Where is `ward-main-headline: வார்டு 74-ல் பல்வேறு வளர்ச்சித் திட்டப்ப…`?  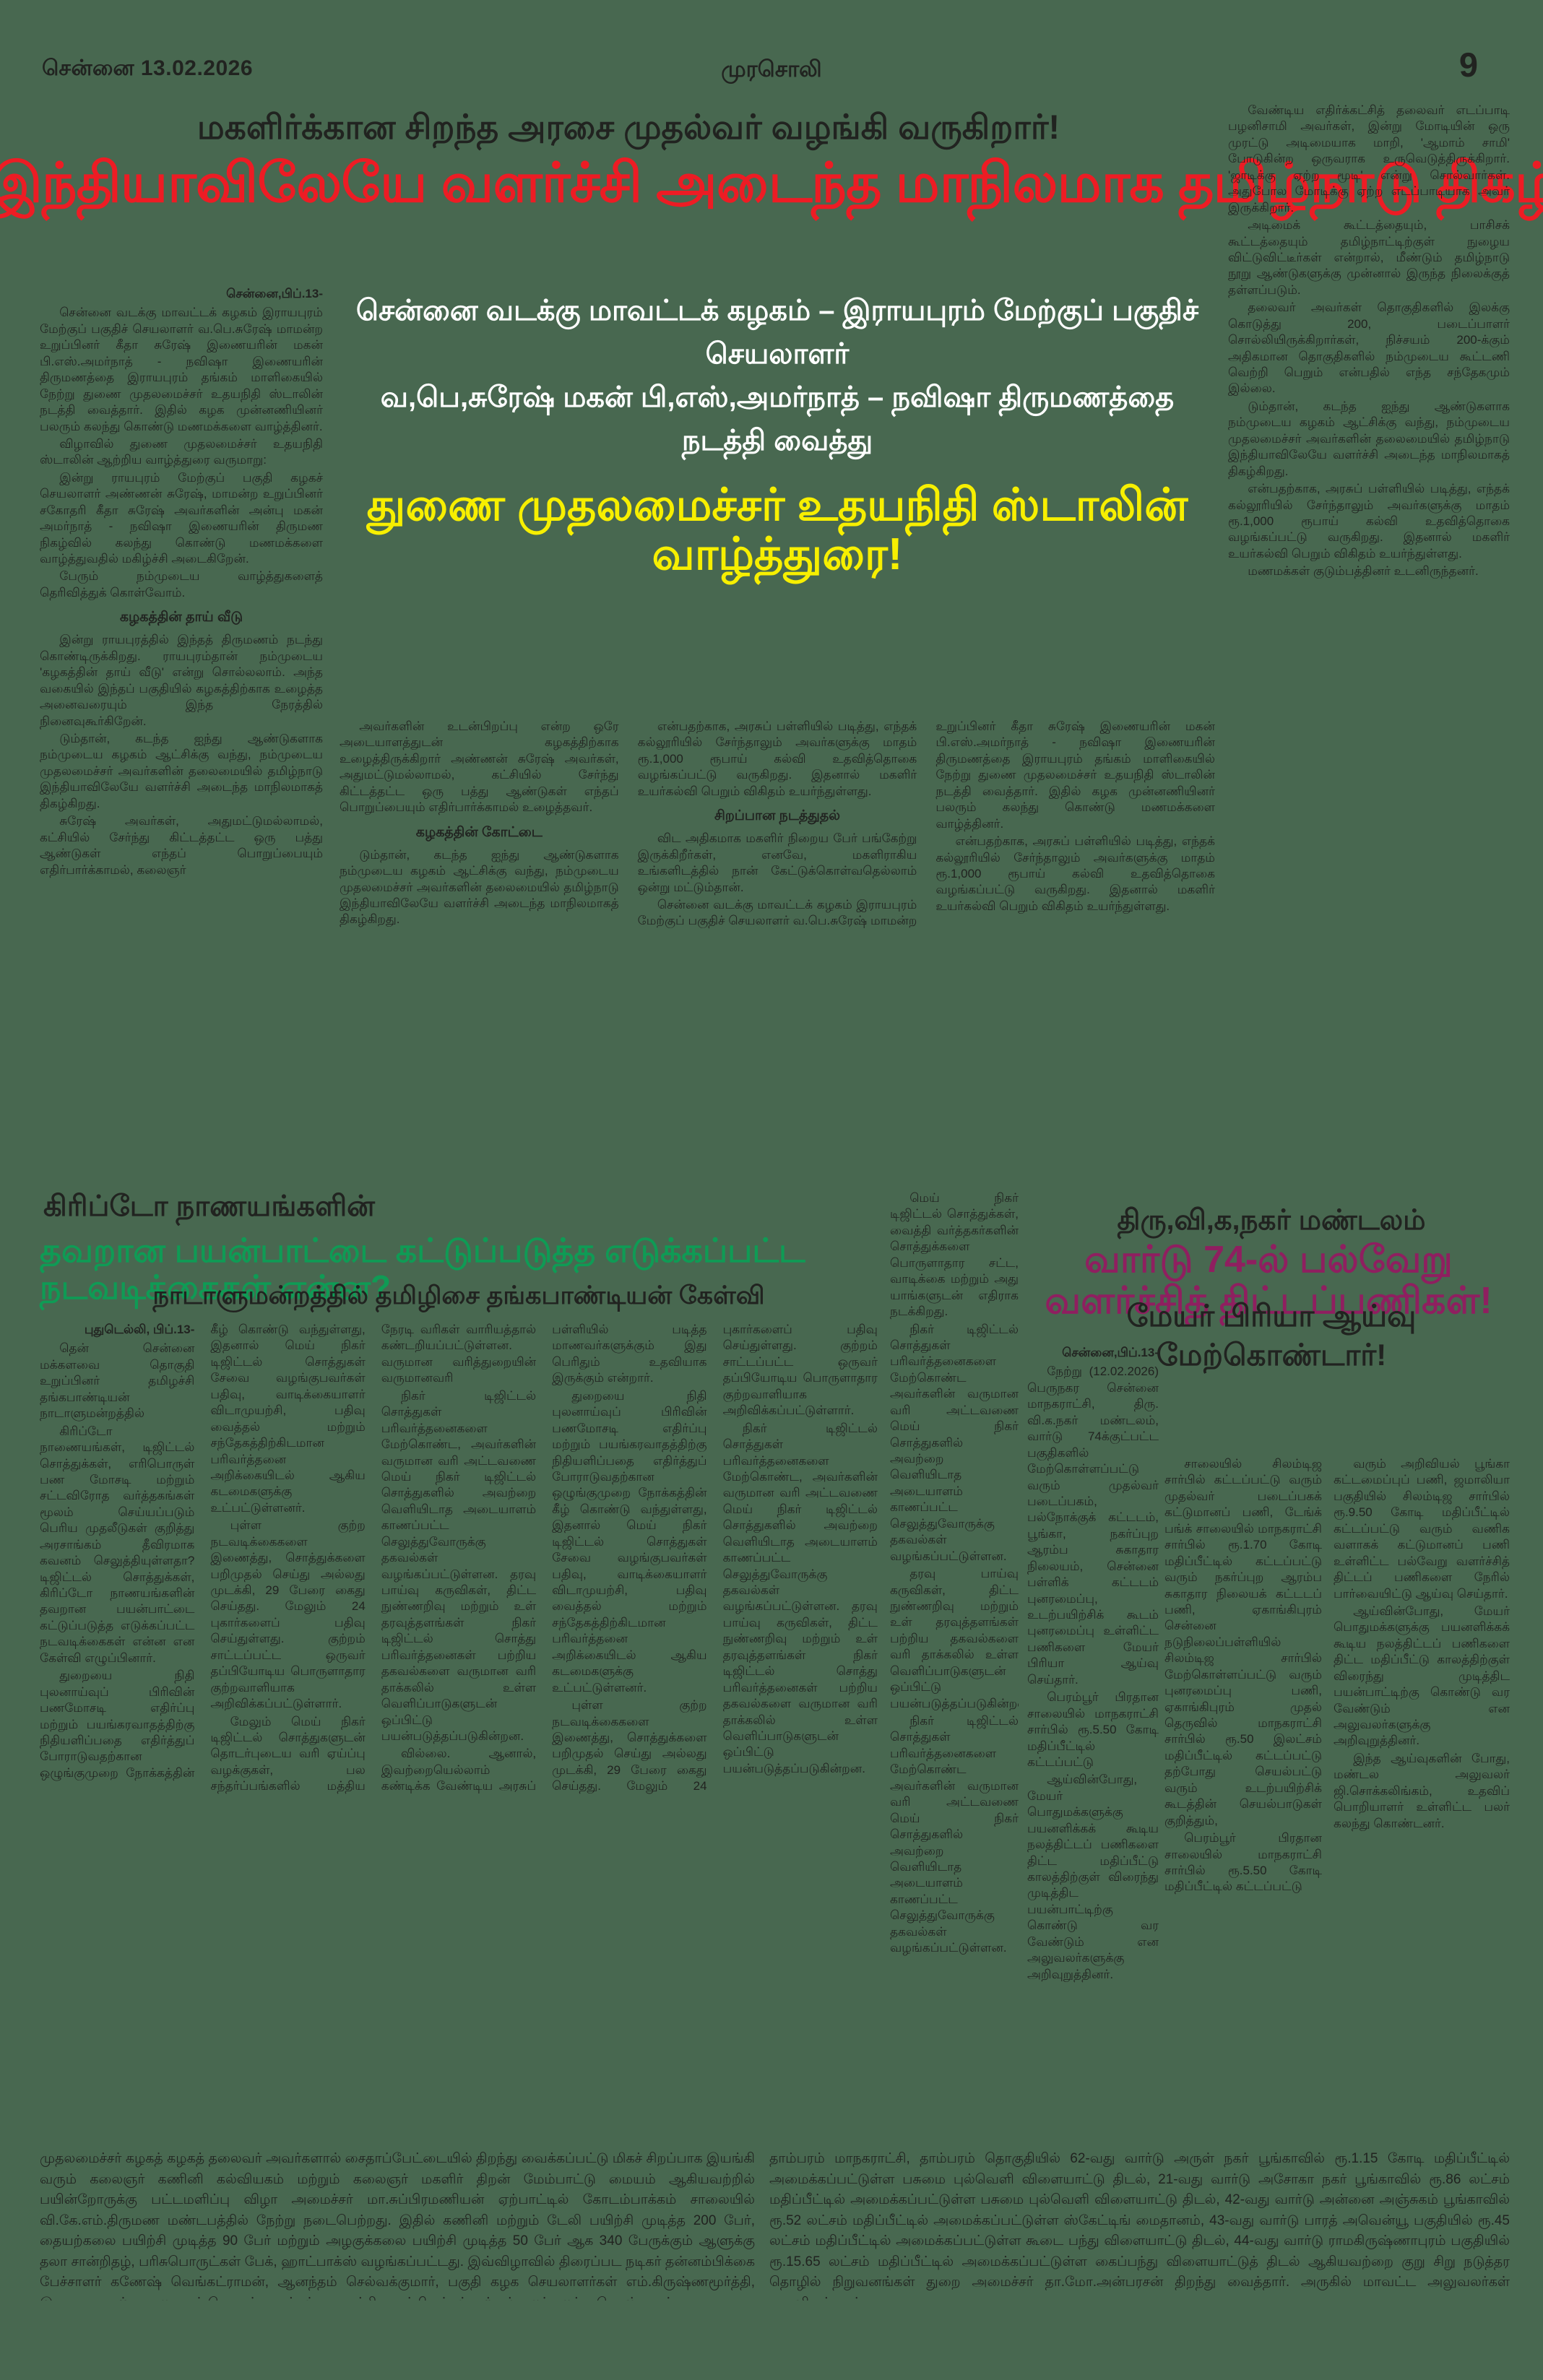 ward-main-headline: வார்டு 74-ல் பல்வேறு வளர்ச்சித் திட்டப்ப… is located at coordinates (1268, 1281).